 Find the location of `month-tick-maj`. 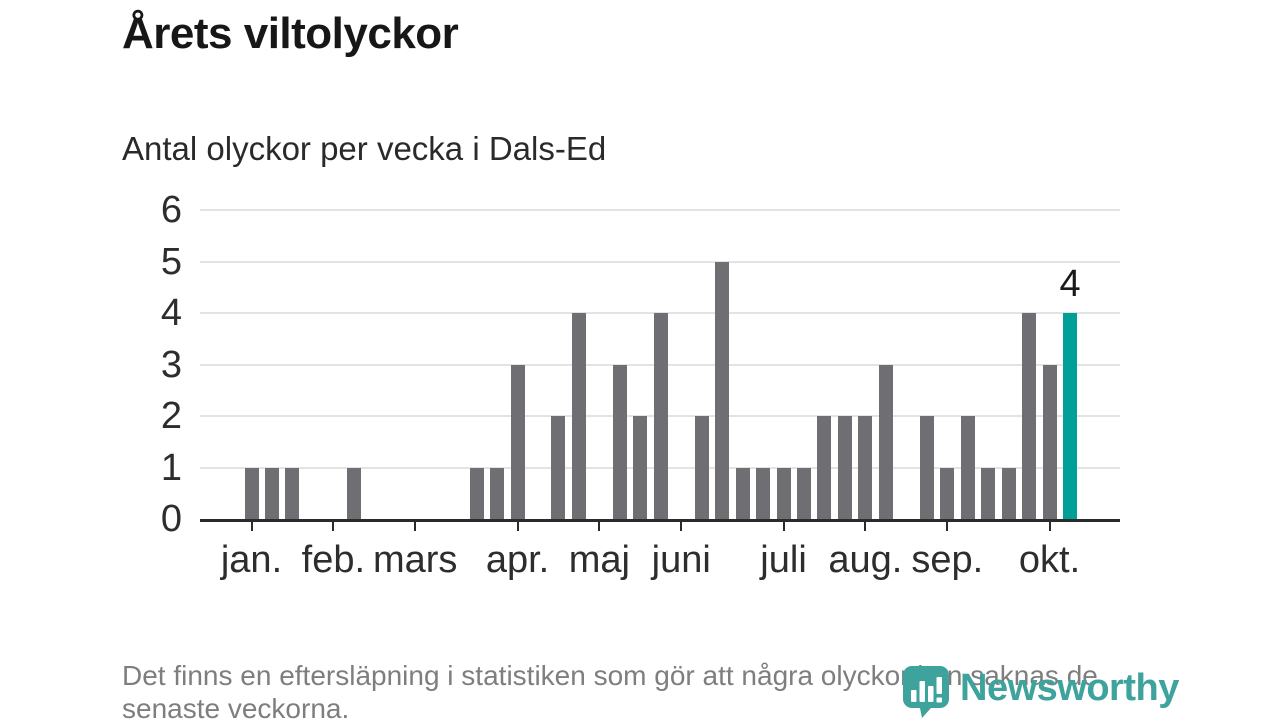

month-tick-maj is located at coordinates (599, 526).